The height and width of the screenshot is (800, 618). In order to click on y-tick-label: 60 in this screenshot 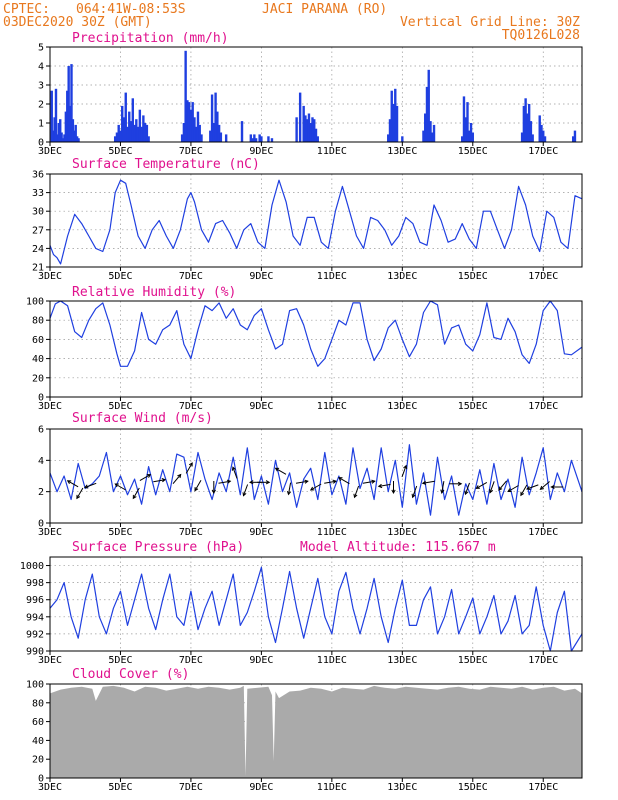, I will do `click(38, 722)`.